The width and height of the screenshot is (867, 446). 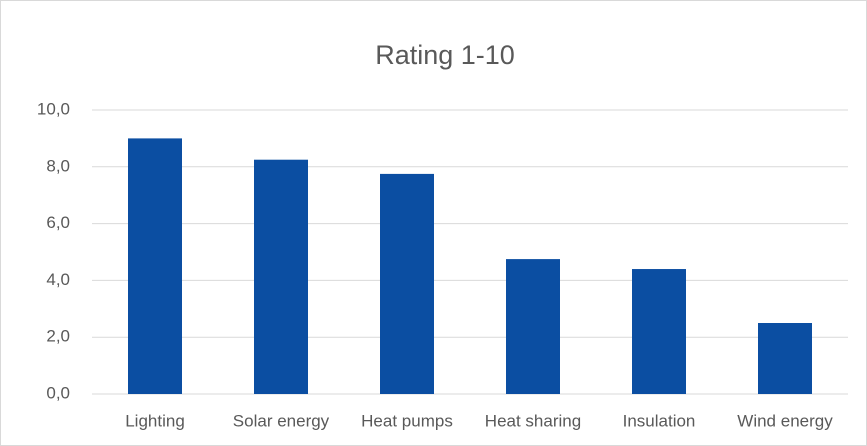 What do you see at coordinates (155, 420) in the screenshot?
I see `x-tick-label: Lighting` at bounding box center [155, 420].